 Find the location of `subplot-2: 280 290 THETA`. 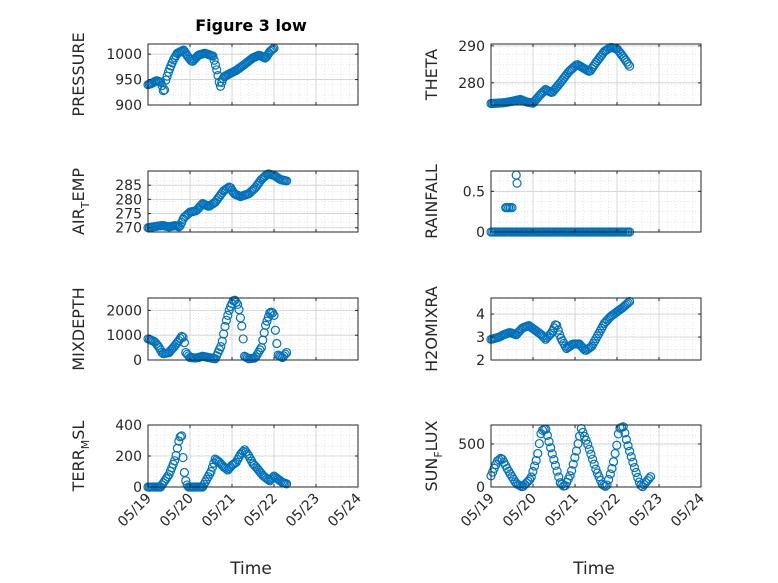

subplot-2: 280 290 THETA is located at coordinates (562, 74).